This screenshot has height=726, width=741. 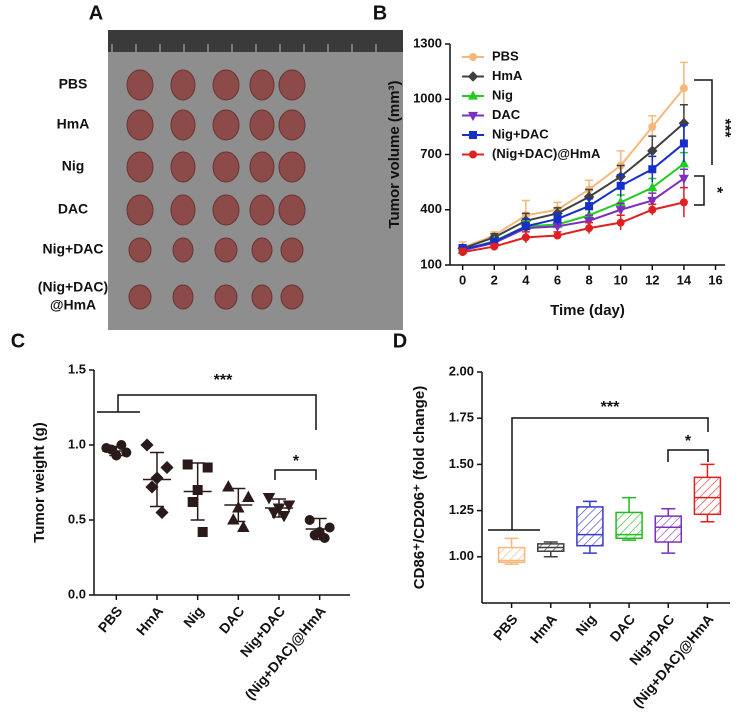 What do you see at coordinates (431, 153) in the screenshot?
I see `y-tick-label: 700` at bounding box center [431, 153].